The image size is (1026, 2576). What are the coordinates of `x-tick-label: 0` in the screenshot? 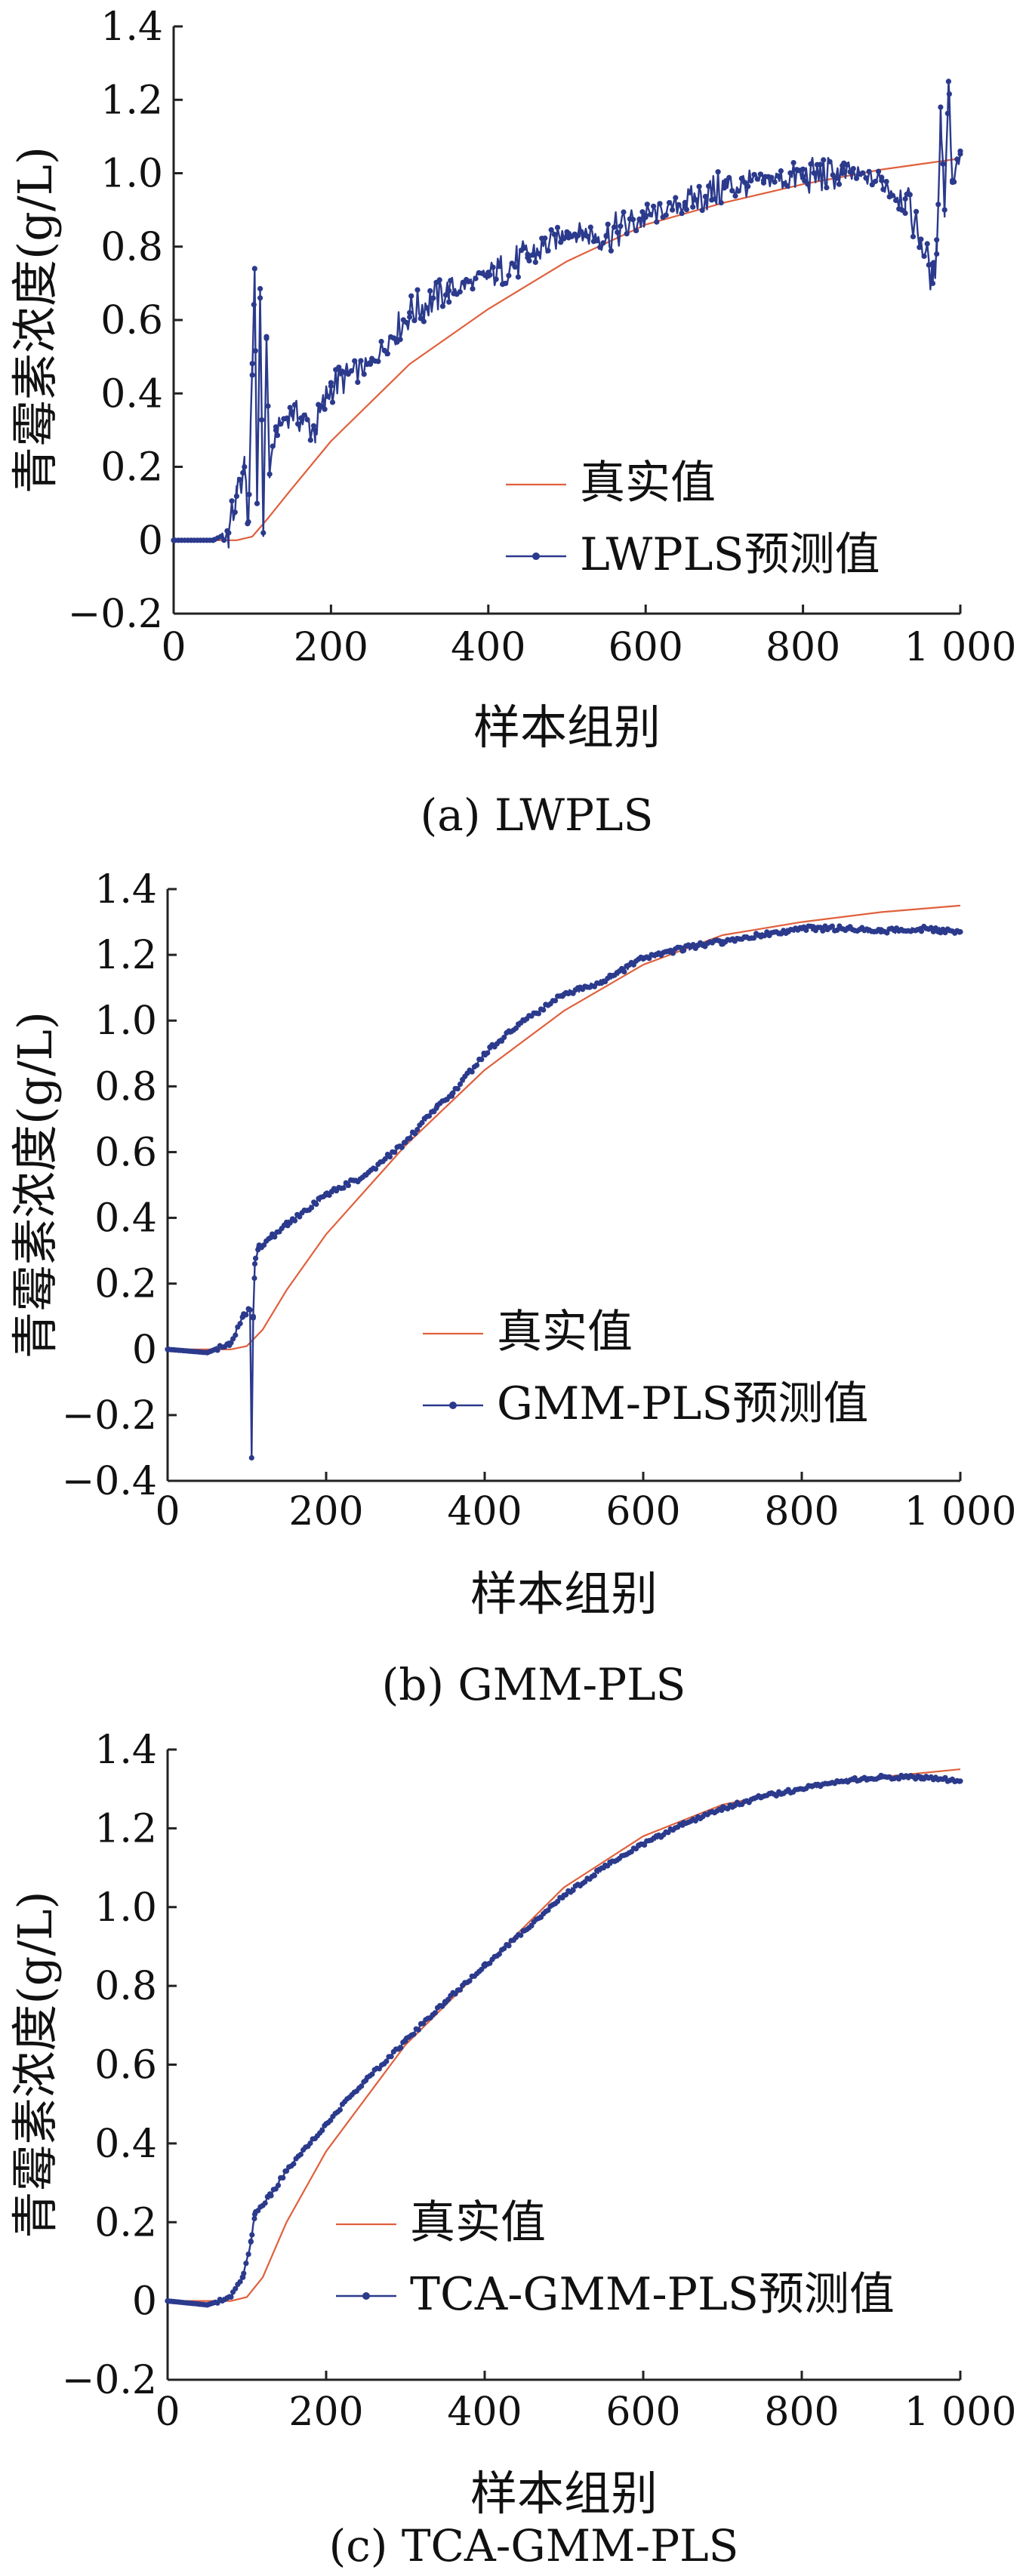 It's located at (173, 647).